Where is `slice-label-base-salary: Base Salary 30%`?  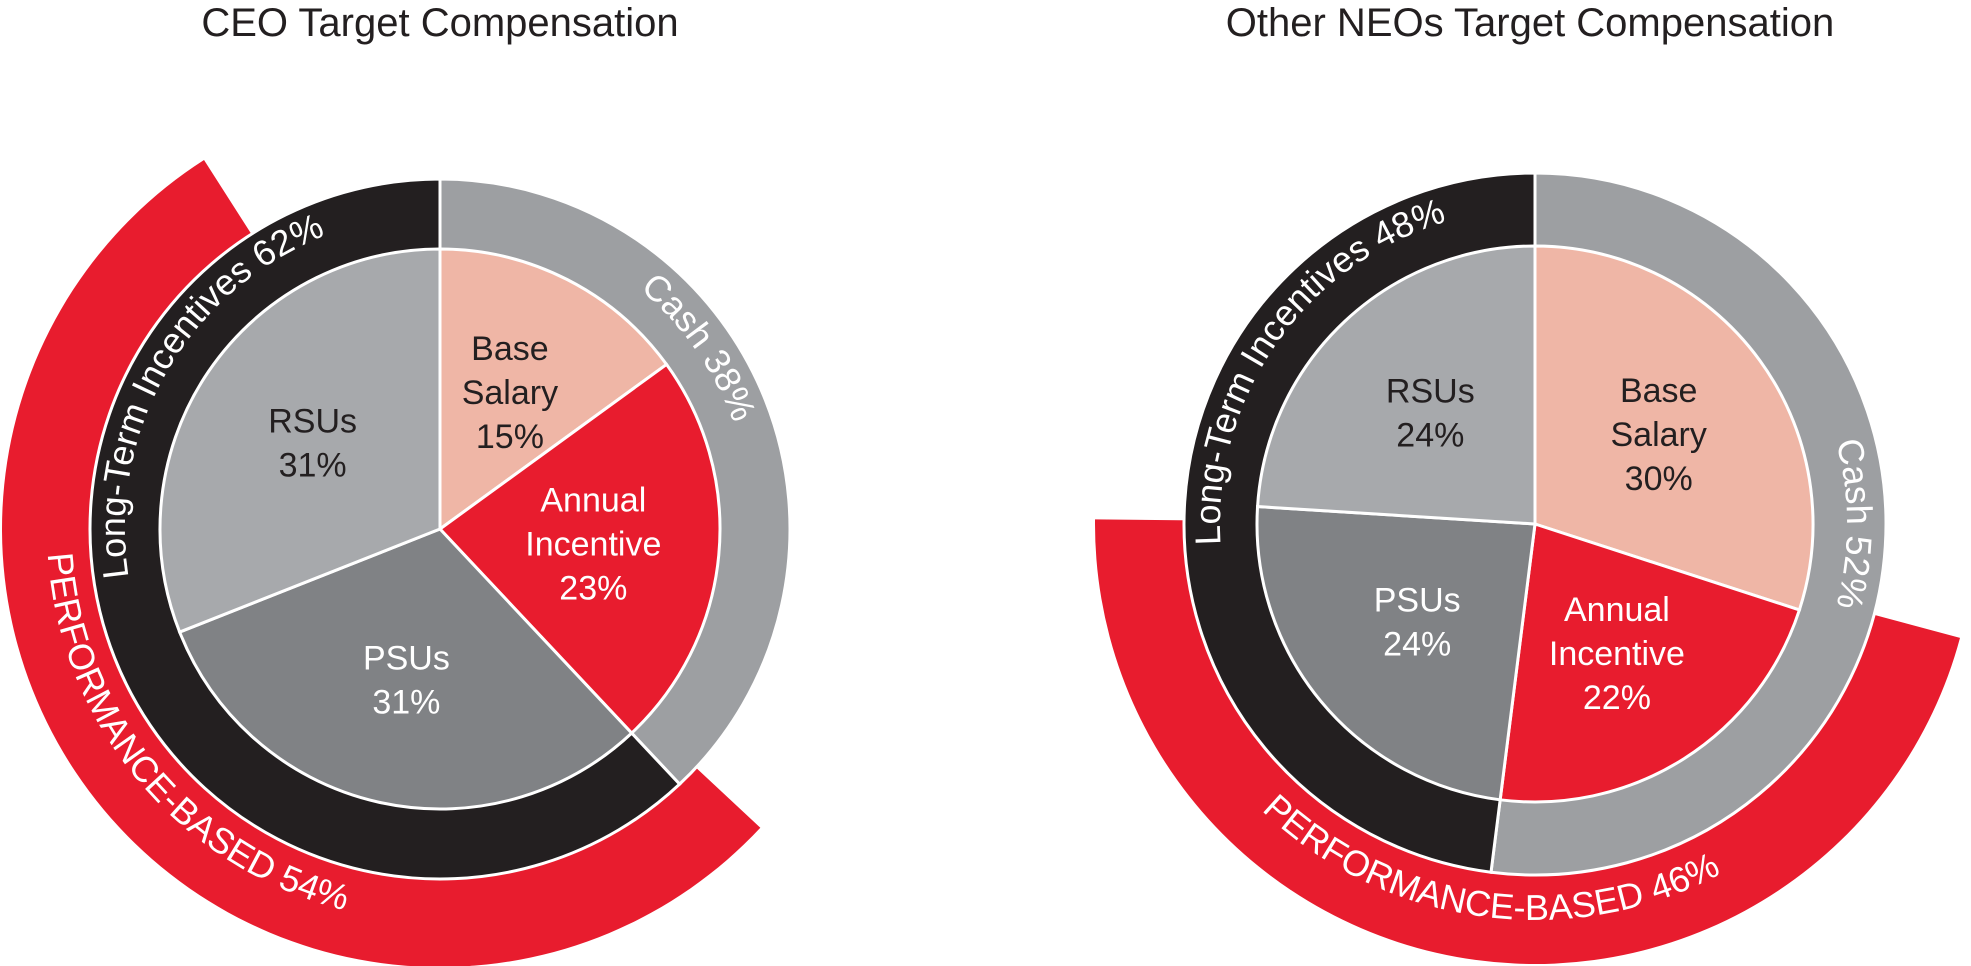
slice-label-base-salary: Base Salary 30% is located at coordinates (1659, 435).